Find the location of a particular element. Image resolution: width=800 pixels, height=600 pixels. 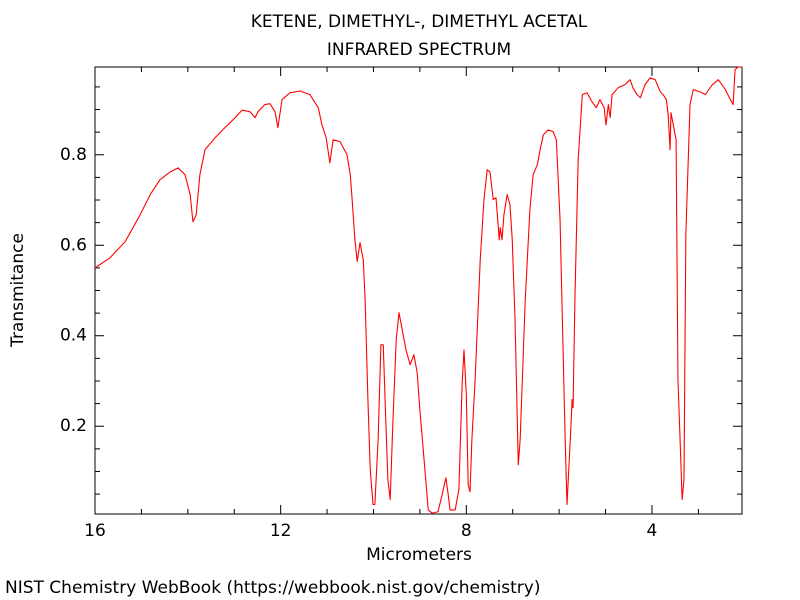

x-tick-label: 12 is located at coordinates (281, 531).